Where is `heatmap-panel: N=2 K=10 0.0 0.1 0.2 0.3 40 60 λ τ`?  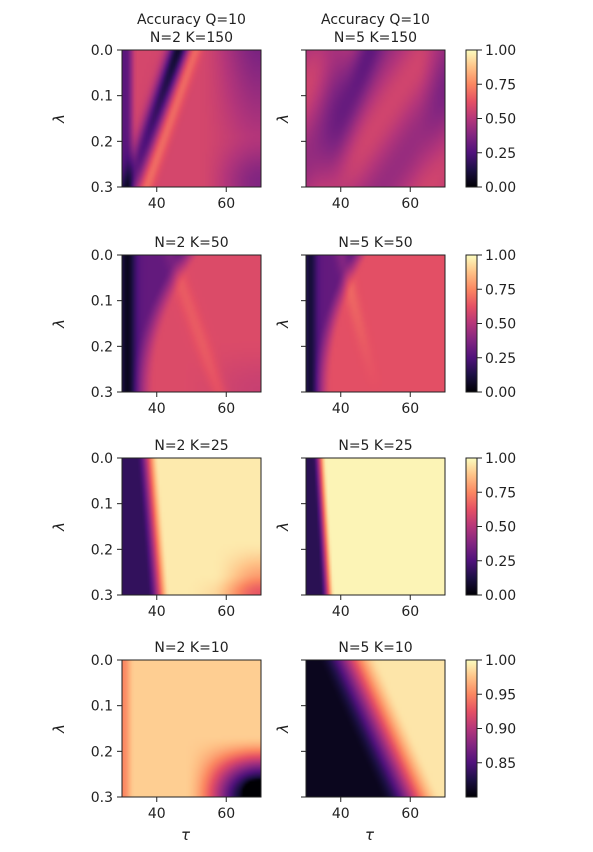 heatmap-panel: N=2 K=10 0.0 0.1 0.2 0.3 40 60 λ τ is located at coordinates (156, 742).